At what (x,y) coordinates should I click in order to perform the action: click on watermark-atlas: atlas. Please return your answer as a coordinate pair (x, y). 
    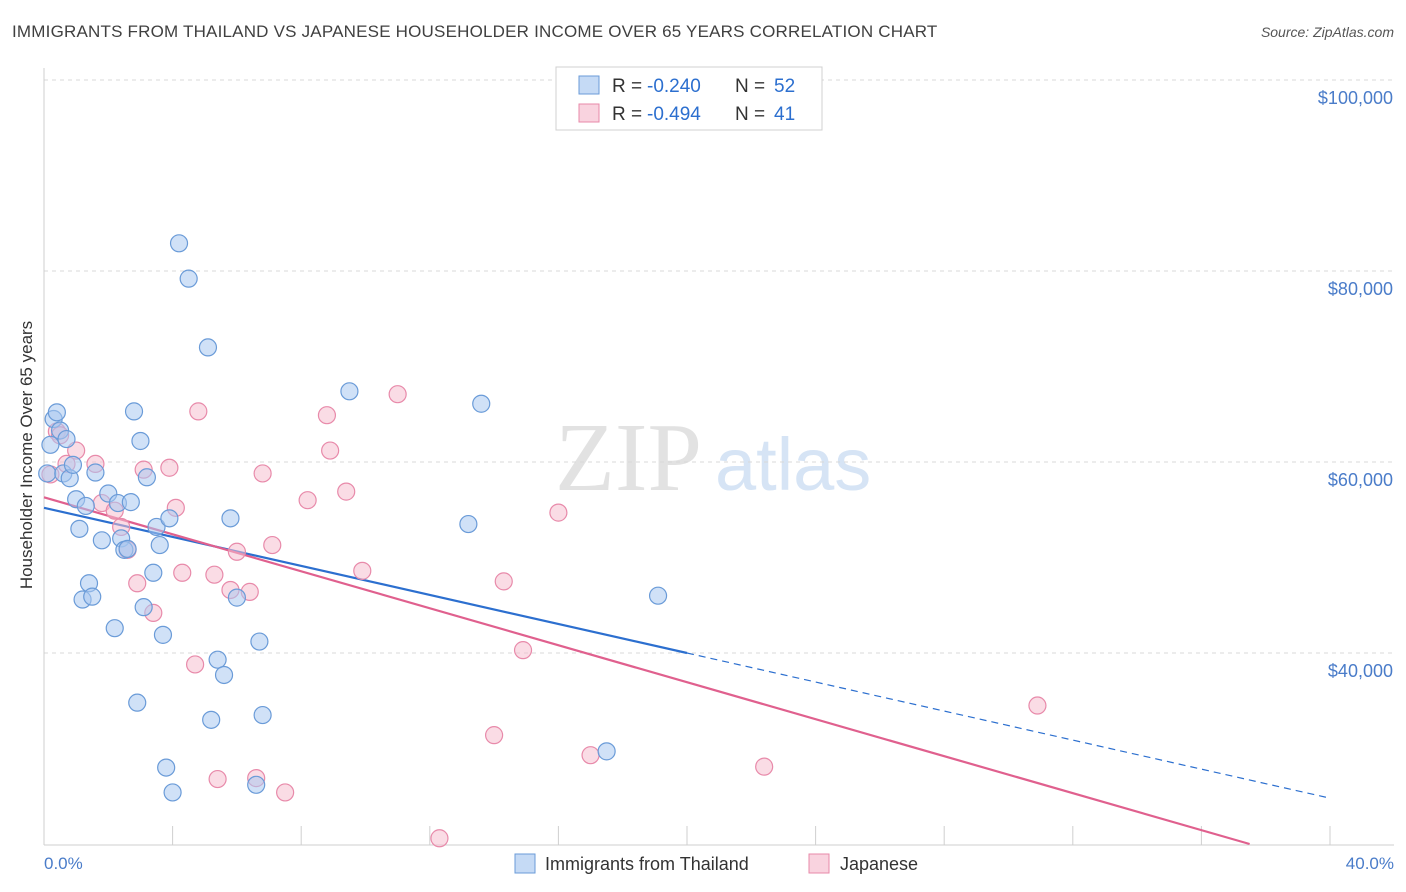
    Looking at the image, I should click on (793, 464).